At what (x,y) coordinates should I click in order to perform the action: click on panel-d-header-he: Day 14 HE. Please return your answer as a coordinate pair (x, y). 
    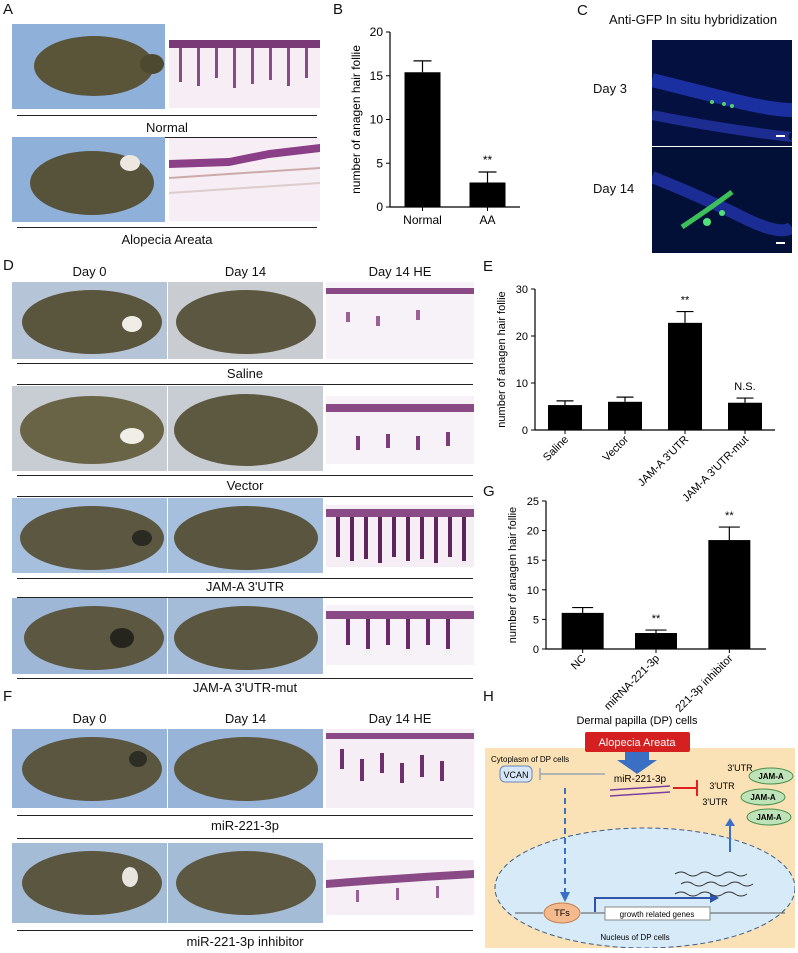
    Looking at the image, I should click on (400, 271).